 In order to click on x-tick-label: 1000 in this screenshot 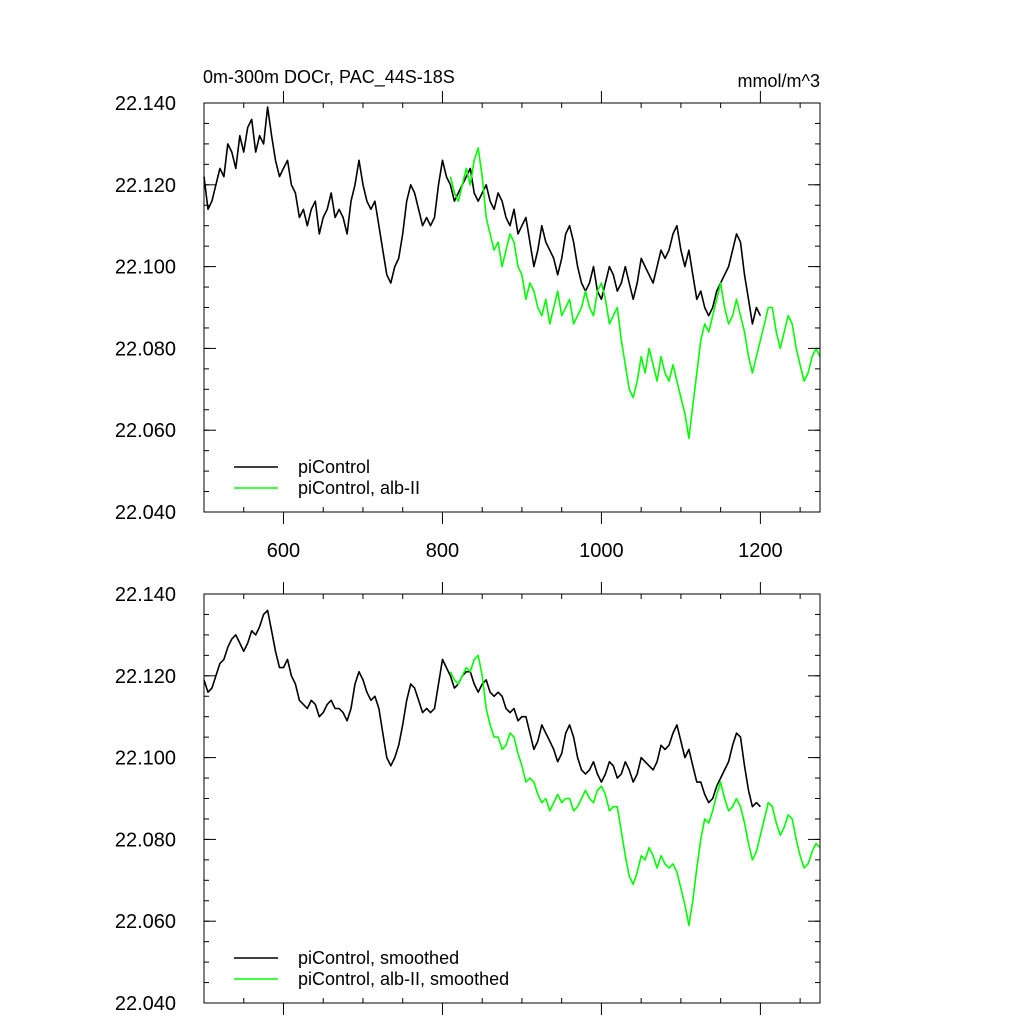, I will do `click(601, 551)`.